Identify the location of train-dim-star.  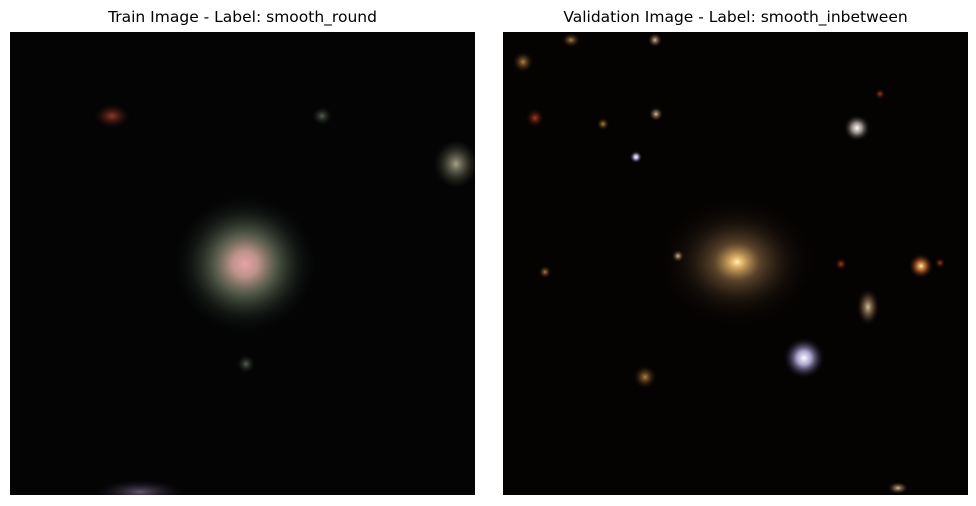
(322, 116).